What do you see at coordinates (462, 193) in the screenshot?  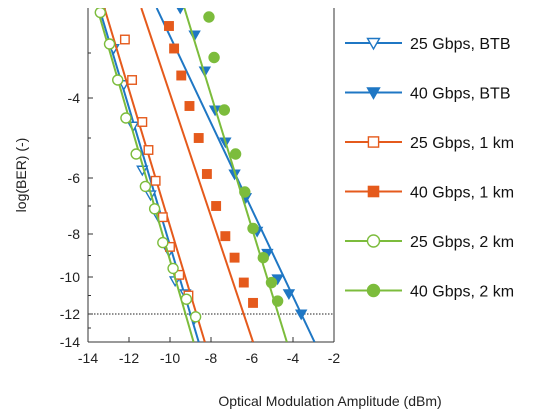 I see `legend-label: 40 Gbps, 1 km` at bounding box center [462, 193].